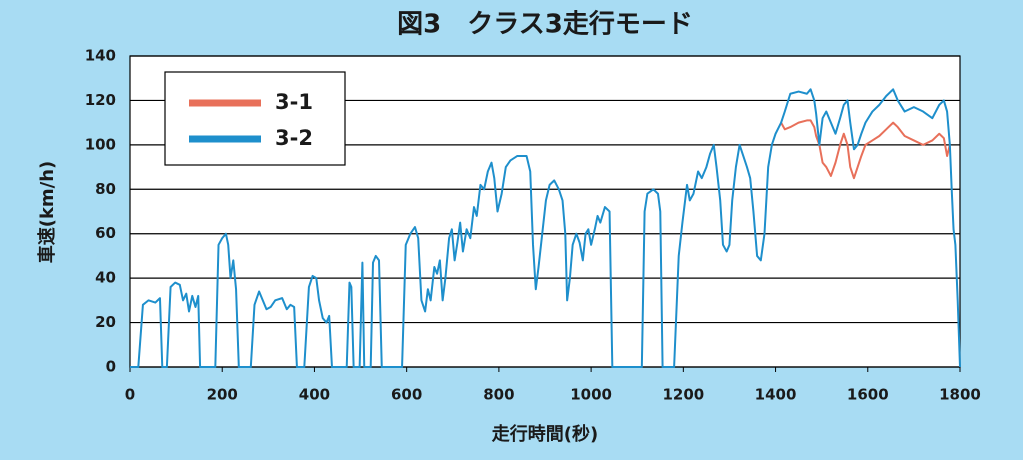  What do you see at coordinates (498, 395) in the screenshot?
I see `x-tick-label: 800` at bounding box center [498, 395].